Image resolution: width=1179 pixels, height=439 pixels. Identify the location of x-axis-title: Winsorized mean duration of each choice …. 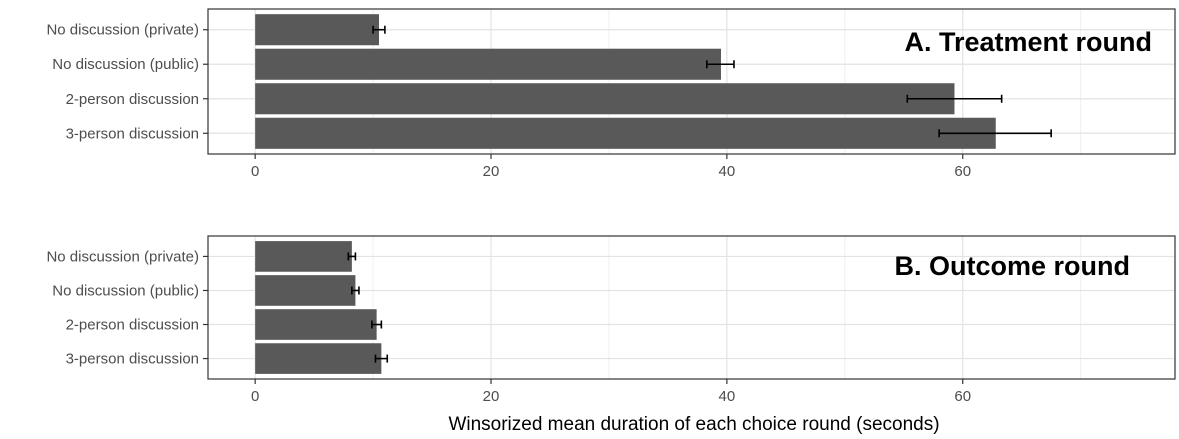
(693, 424).